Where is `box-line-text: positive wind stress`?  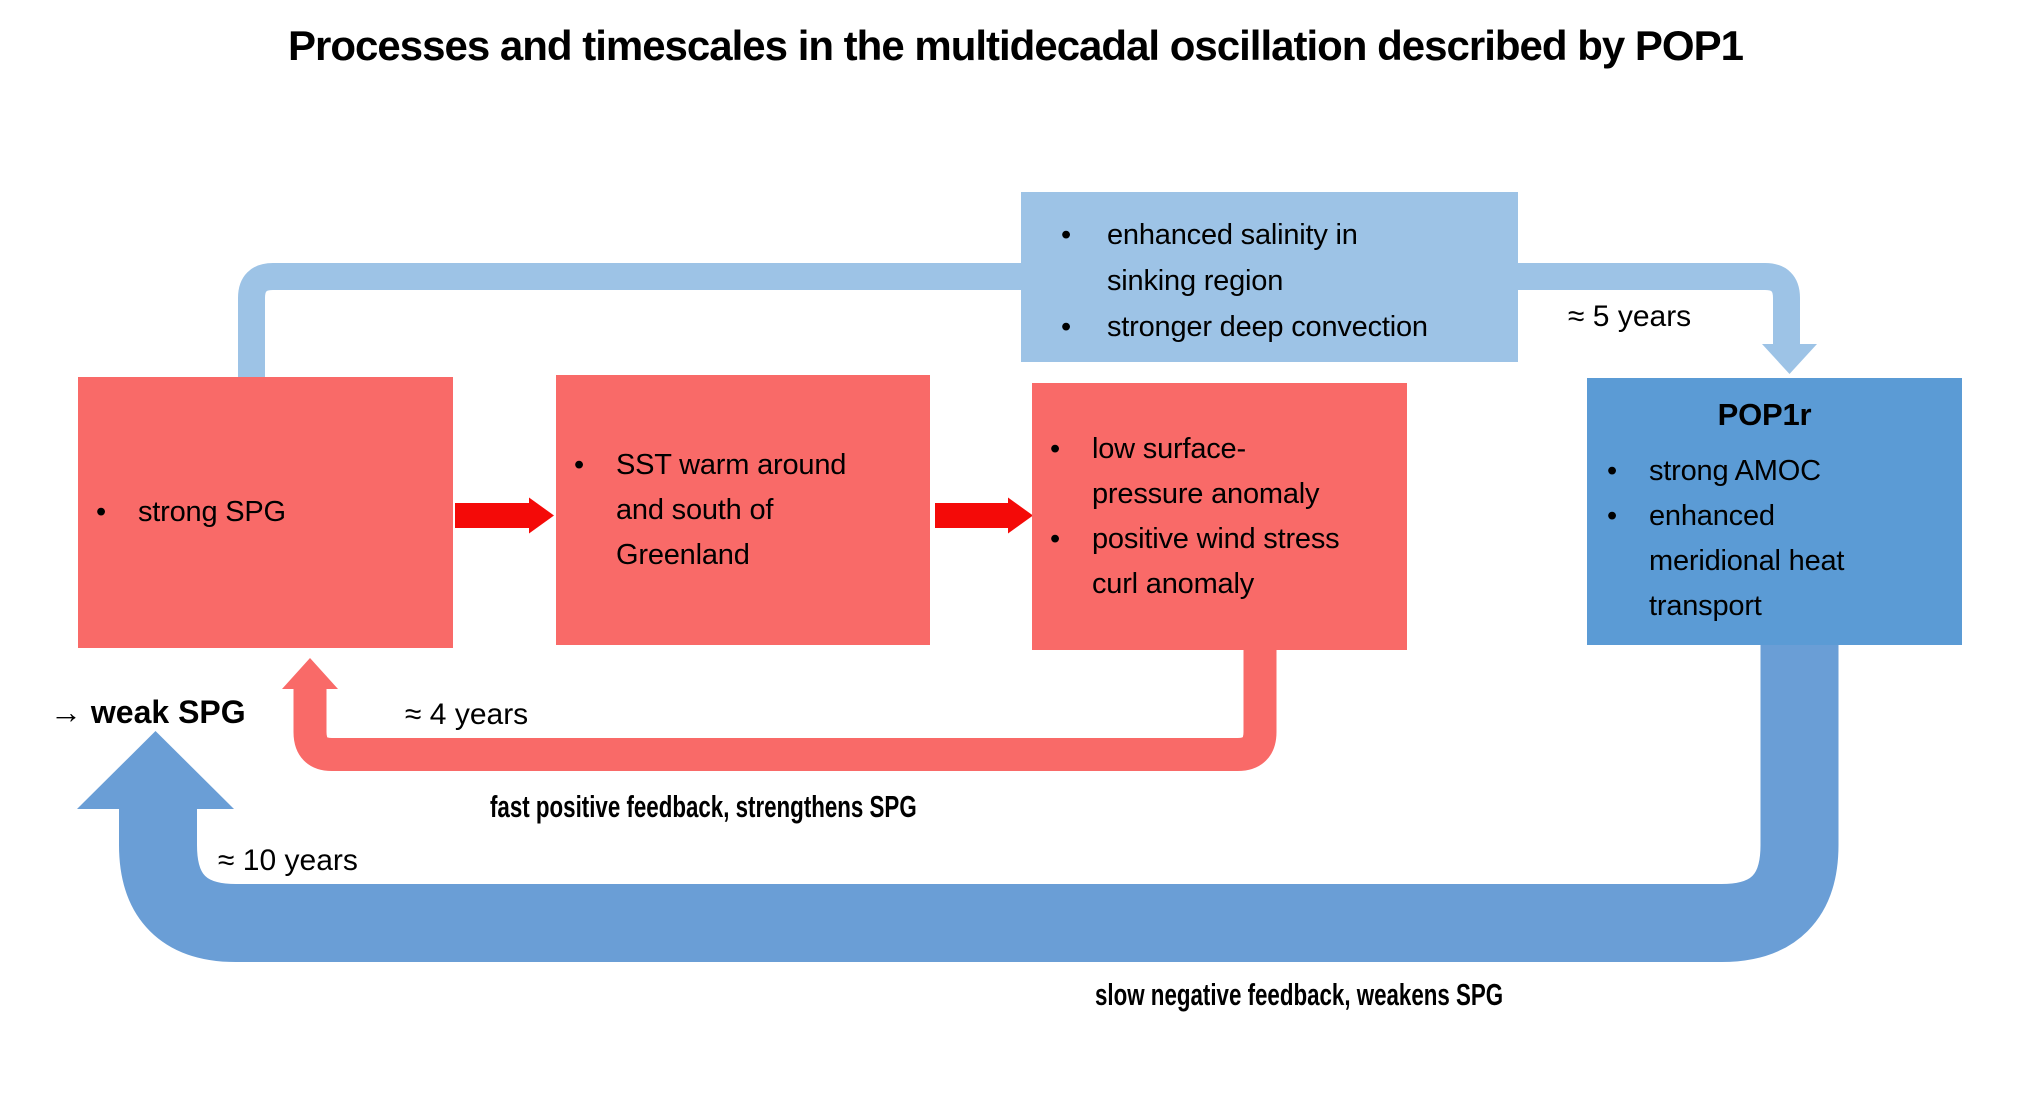
box-line-text: positive wind stress is located at coordinates (1216, 538).